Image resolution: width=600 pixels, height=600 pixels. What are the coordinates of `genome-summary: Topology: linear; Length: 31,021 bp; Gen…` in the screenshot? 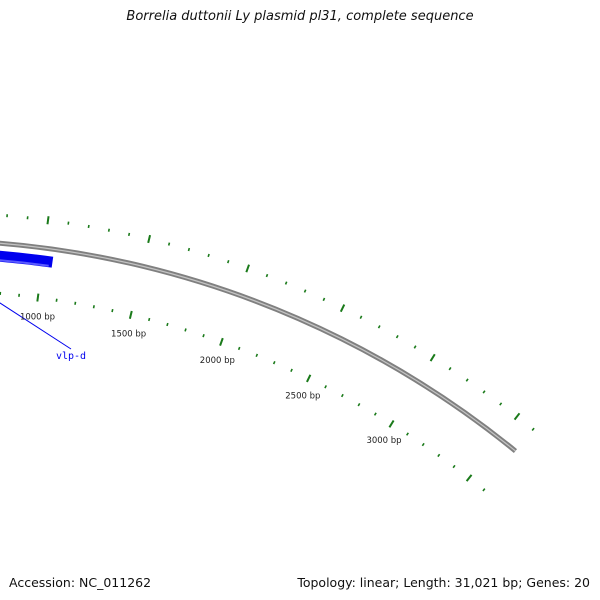 It's located at (443, 582).